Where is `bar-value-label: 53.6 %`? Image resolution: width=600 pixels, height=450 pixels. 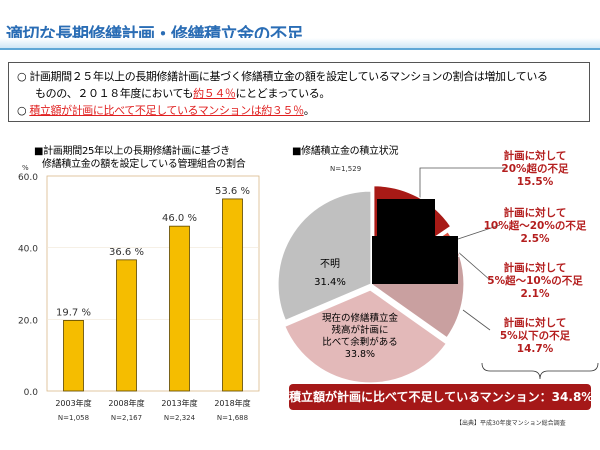 bar-value-label: 53.6 % is located at coordinates (232, 191).